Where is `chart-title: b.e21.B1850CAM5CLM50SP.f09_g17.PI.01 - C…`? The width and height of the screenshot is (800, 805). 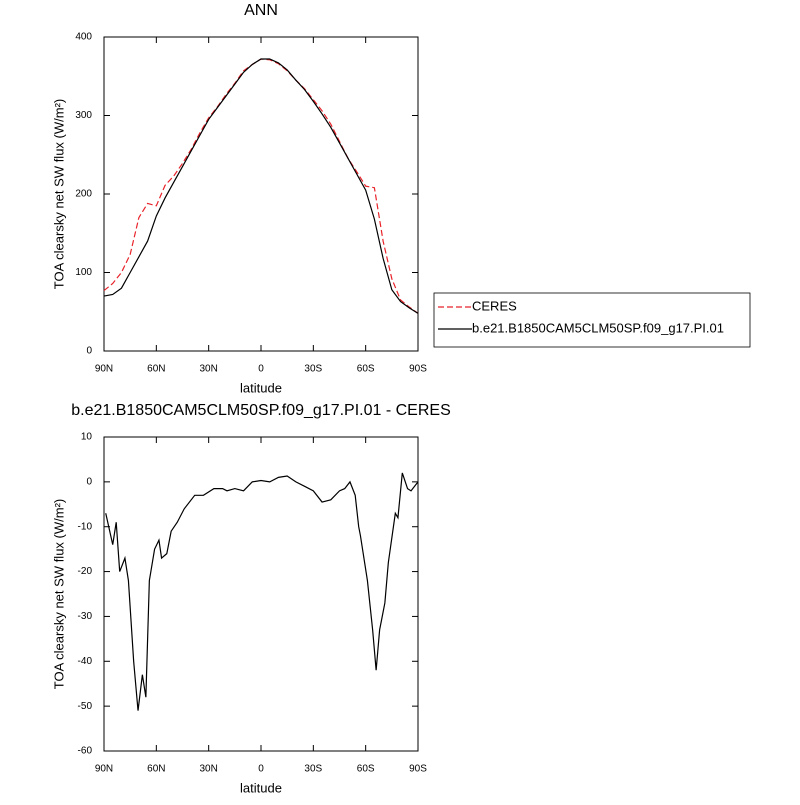
chart-title: b.e21.B1850CAM5CLM50SP.f09_g17.PI.01 - C… is located at coordinates (261, 410).